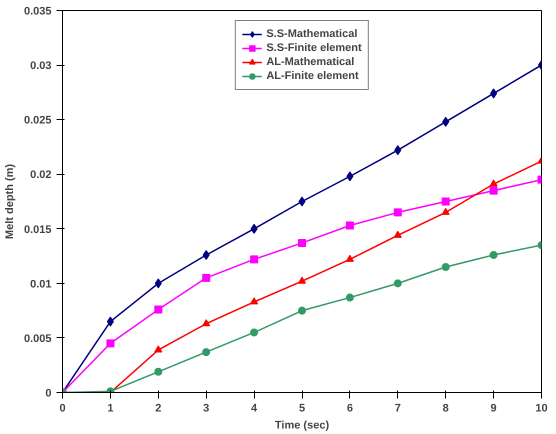 The height and width of the screenshot is (434, 556). What do you see at coordinates (493, 408) in the screenshot?
I see `x-tick-label: 9` at bounding box center [493, 408].